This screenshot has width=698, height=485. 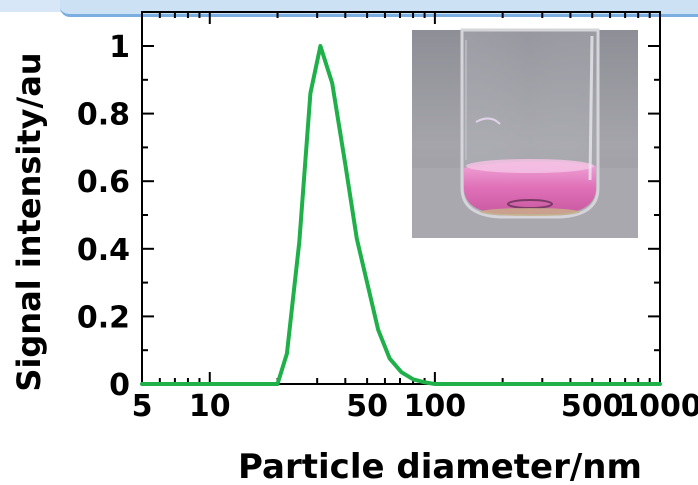 I want to click on y-tick-label: 0.6, so click(x=103, y=182).